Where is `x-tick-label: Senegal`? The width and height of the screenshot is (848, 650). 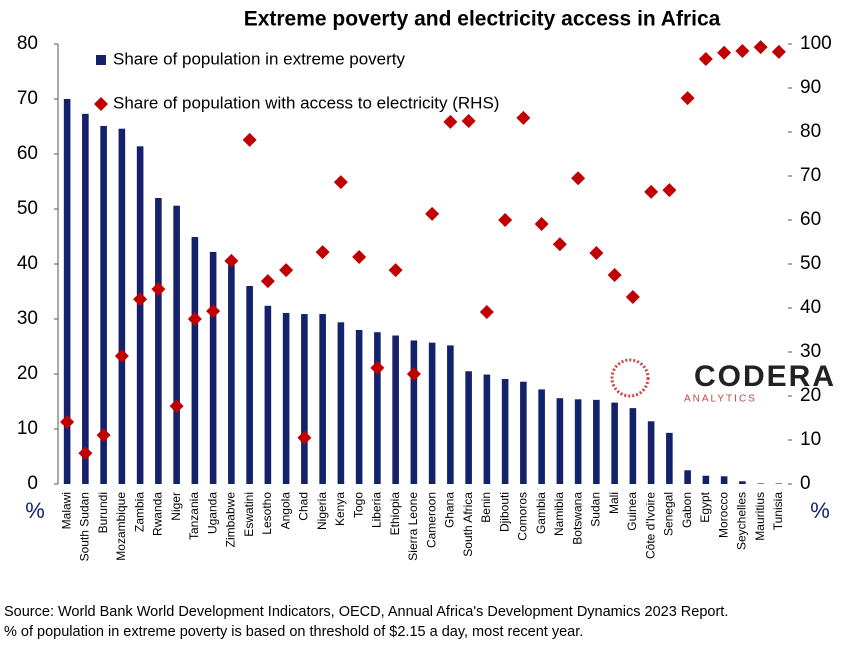 x-tick-label: Senegal is located at coordinates (669, 514).